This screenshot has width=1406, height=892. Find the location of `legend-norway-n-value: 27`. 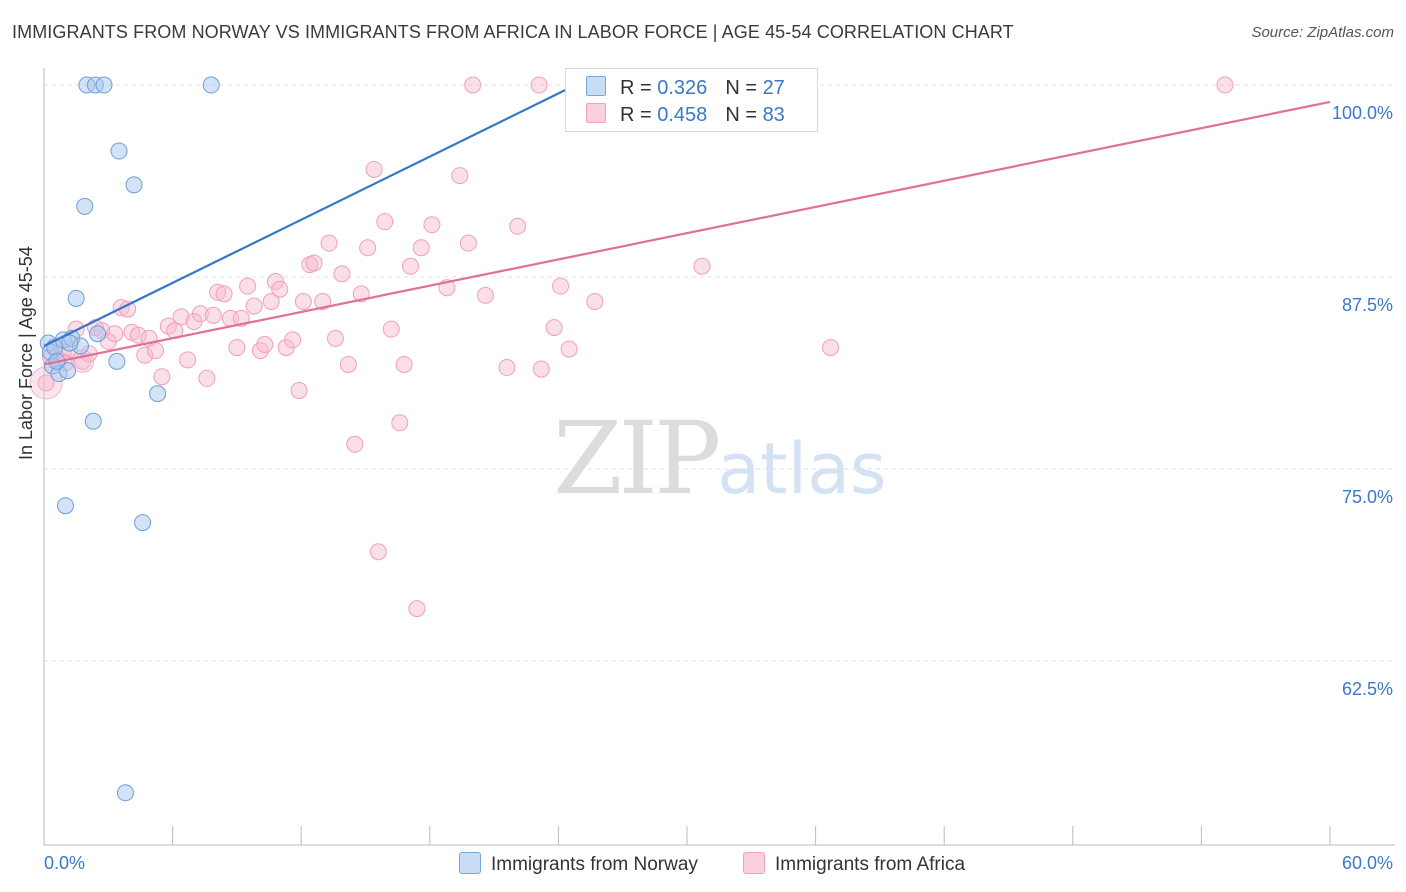

legend-norway-n-value: 27 is located at coordinates (773, 88).